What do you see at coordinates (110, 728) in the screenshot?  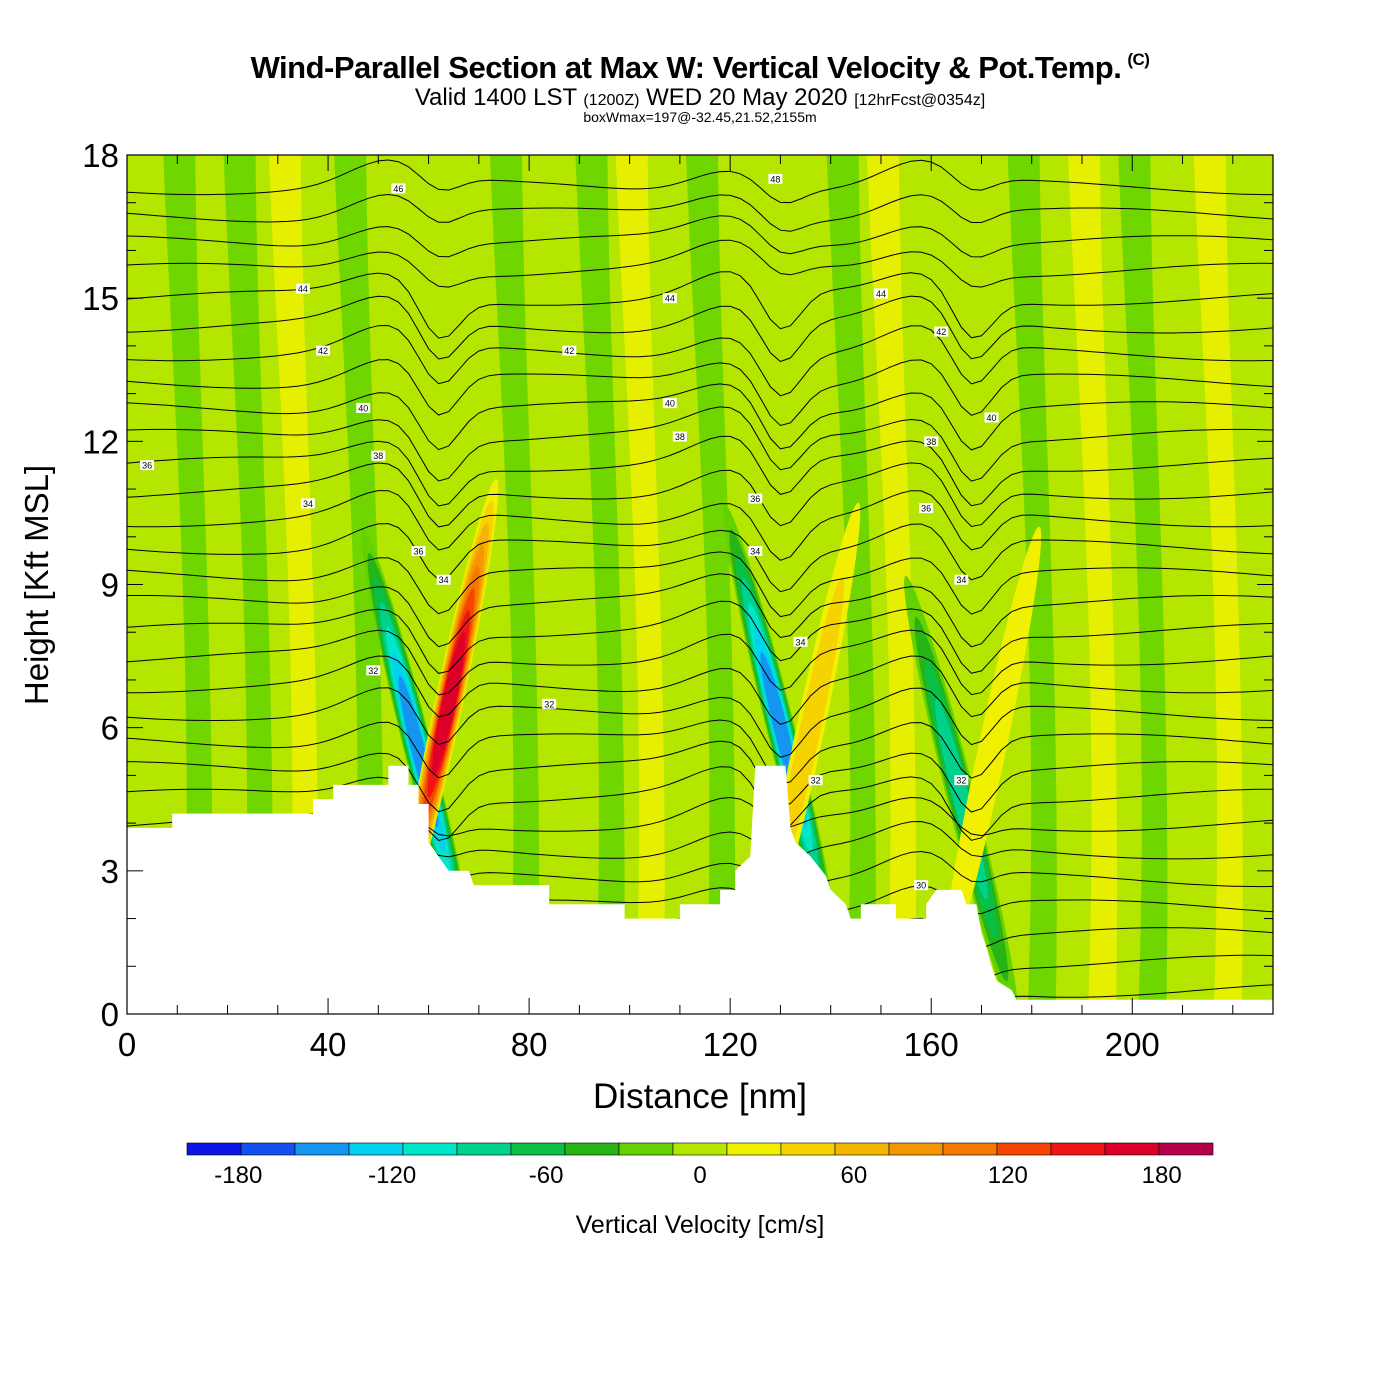 I see `y-tick-label: 6` at bounding box center [110, 728].